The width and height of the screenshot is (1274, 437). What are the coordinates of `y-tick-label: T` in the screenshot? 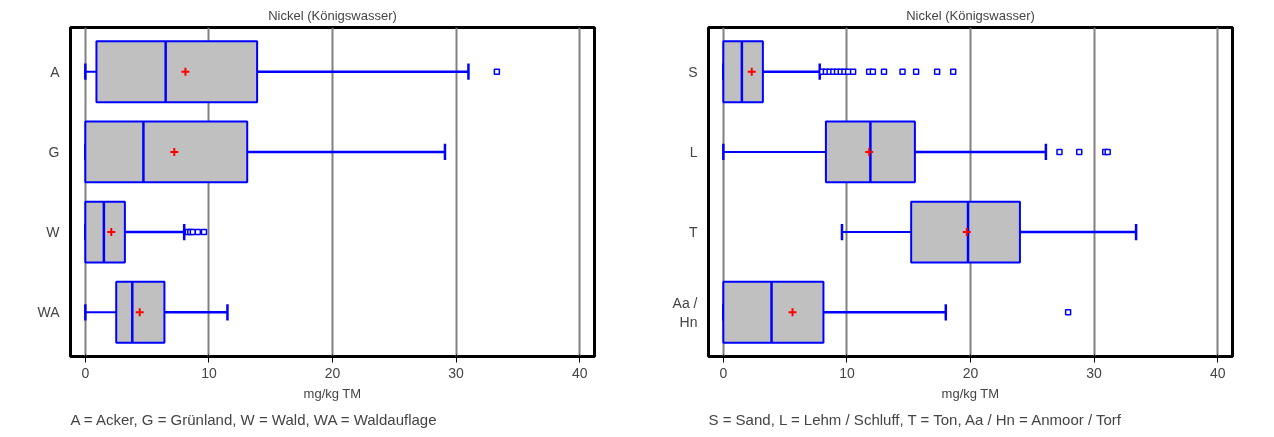 It's located at (693, 232).